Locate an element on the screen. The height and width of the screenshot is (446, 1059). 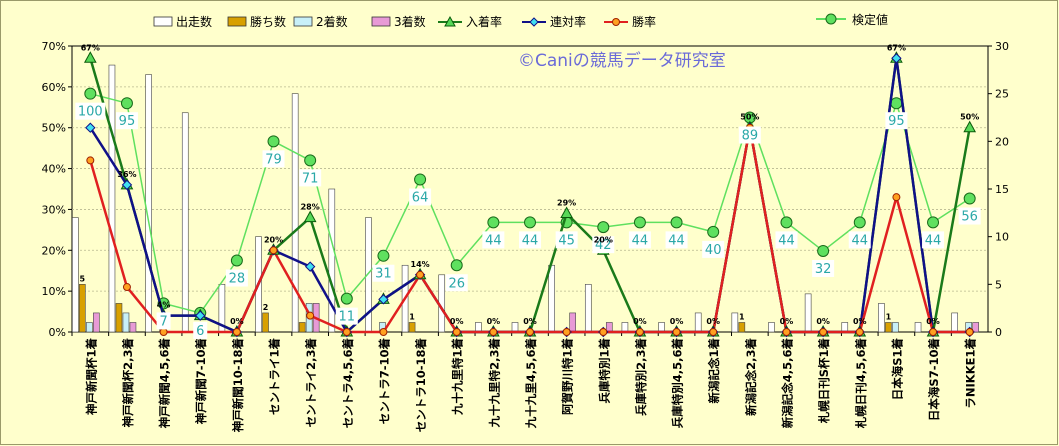
legend-label-wins: 勝ち数 is located at coordinates (268, 21).